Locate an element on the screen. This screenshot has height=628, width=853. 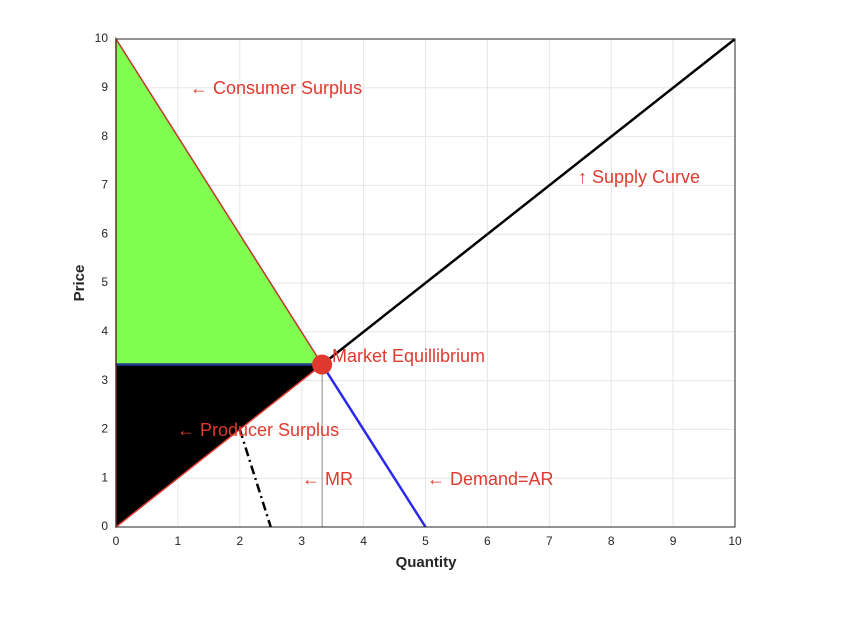
y-tick-label: 8 is located at coordinates (104, 136).